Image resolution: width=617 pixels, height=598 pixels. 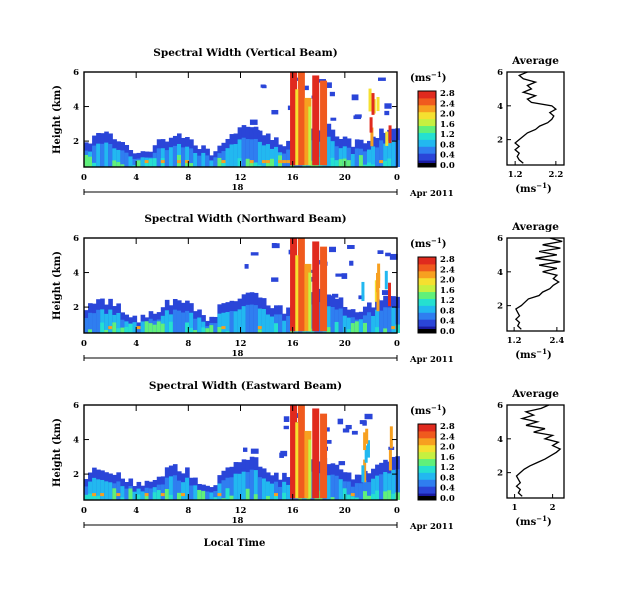 What do you see at coordinates (447, 135) in the screenshot?
I see `colorbar-tick-label: 1.2` at bounding box center [447, 135].